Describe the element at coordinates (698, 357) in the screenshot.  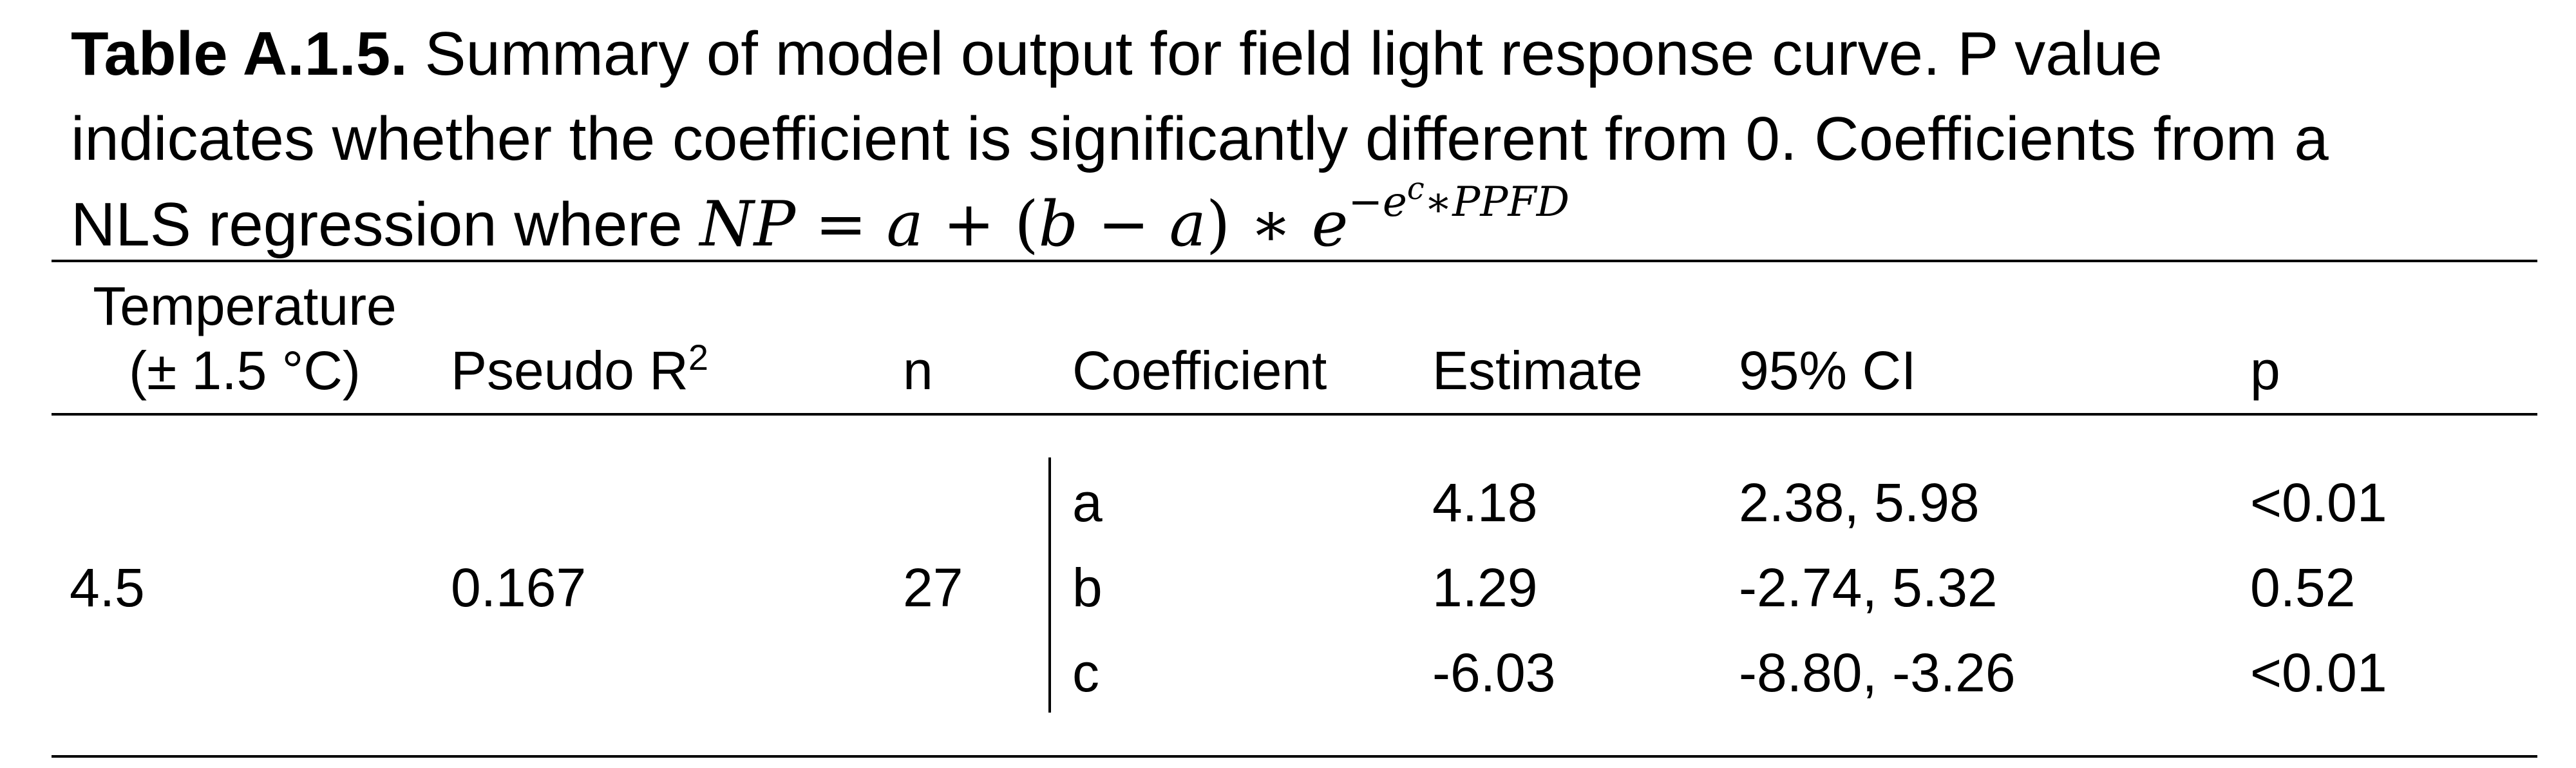
I see `header-pseudo-r2-sup: 2` at that location.